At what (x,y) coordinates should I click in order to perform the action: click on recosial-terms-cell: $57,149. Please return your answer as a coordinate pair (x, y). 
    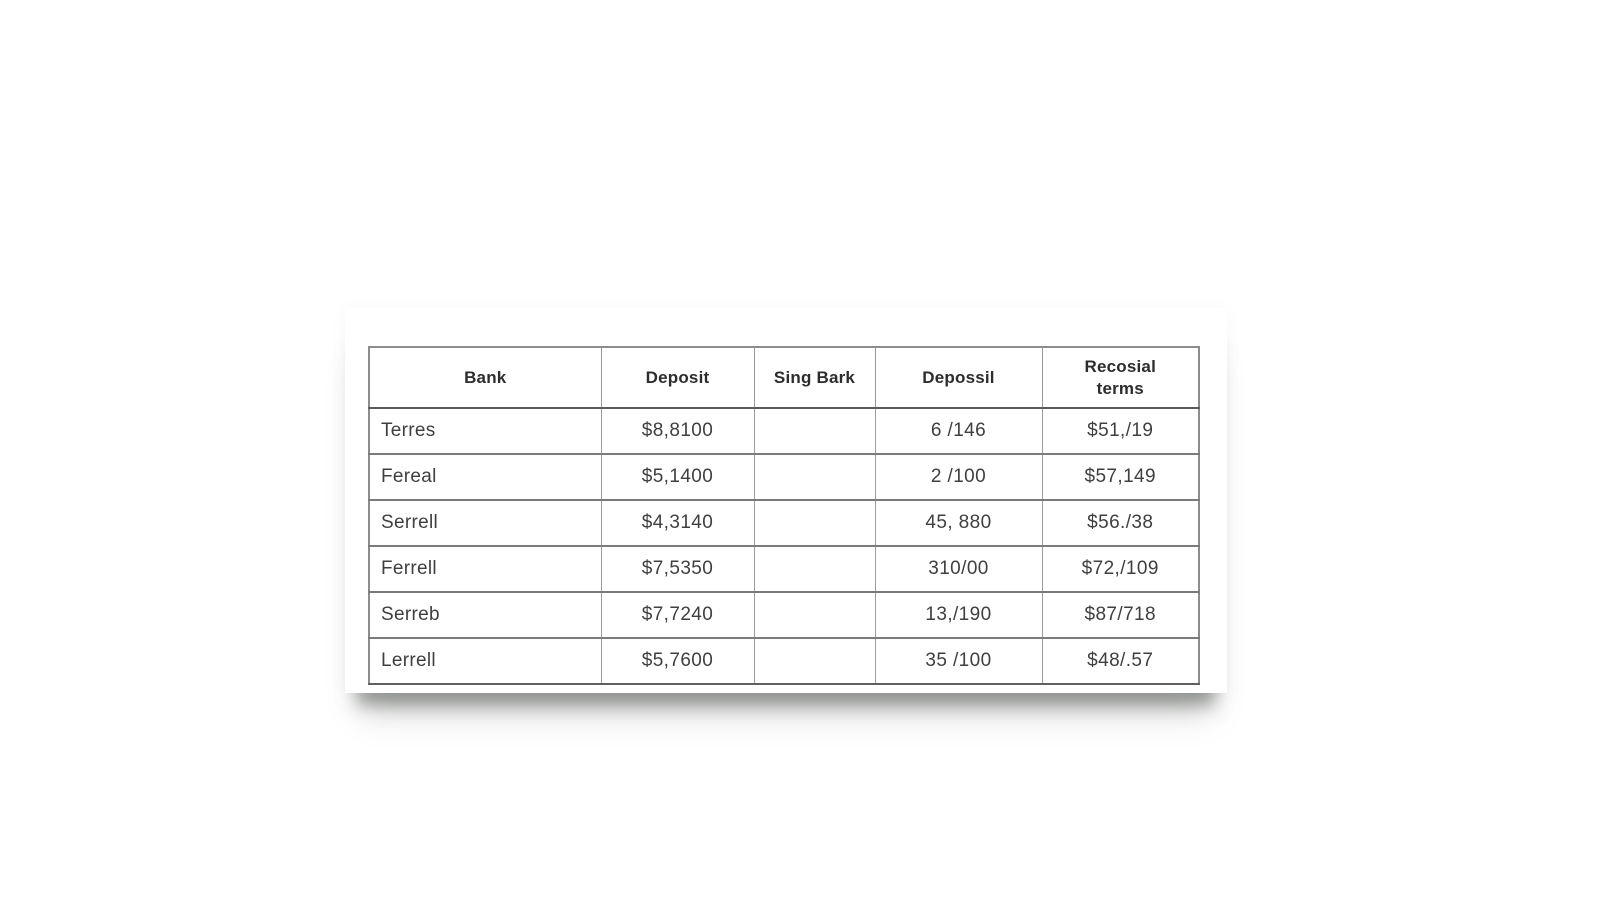
    Looking at the image, I should click on (1120, 477).